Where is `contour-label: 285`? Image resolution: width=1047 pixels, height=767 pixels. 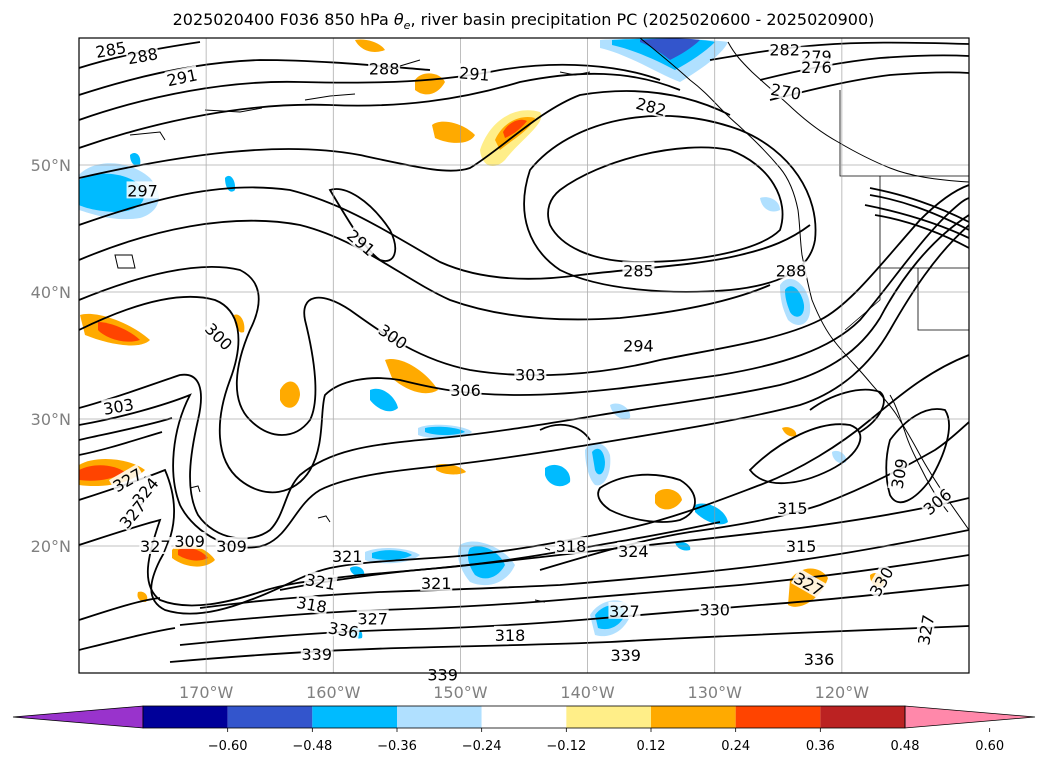 contour-label: 285 is located at coordinates (638, 270).